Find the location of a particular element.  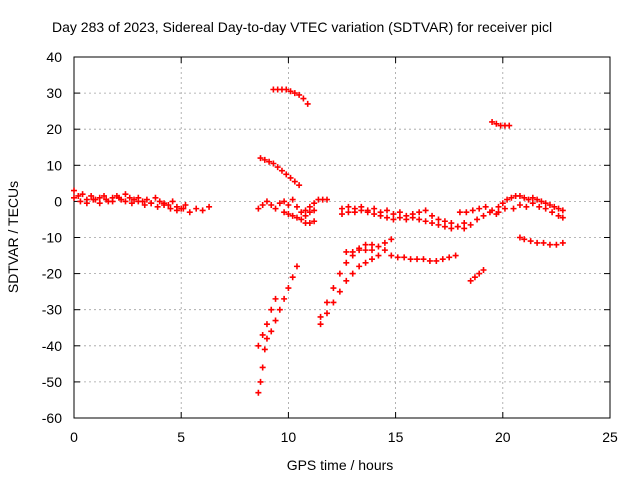

y-tick-label: 0 is located at coordinates (58, 201).